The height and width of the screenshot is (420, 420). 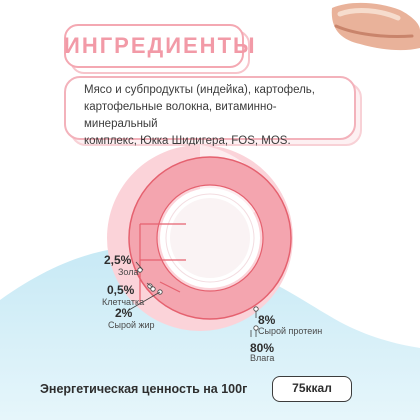 What do you see at coordinates (267, 320) in the screenshot?
I see `protein-value: 8%` at bounding box center [267, 320].